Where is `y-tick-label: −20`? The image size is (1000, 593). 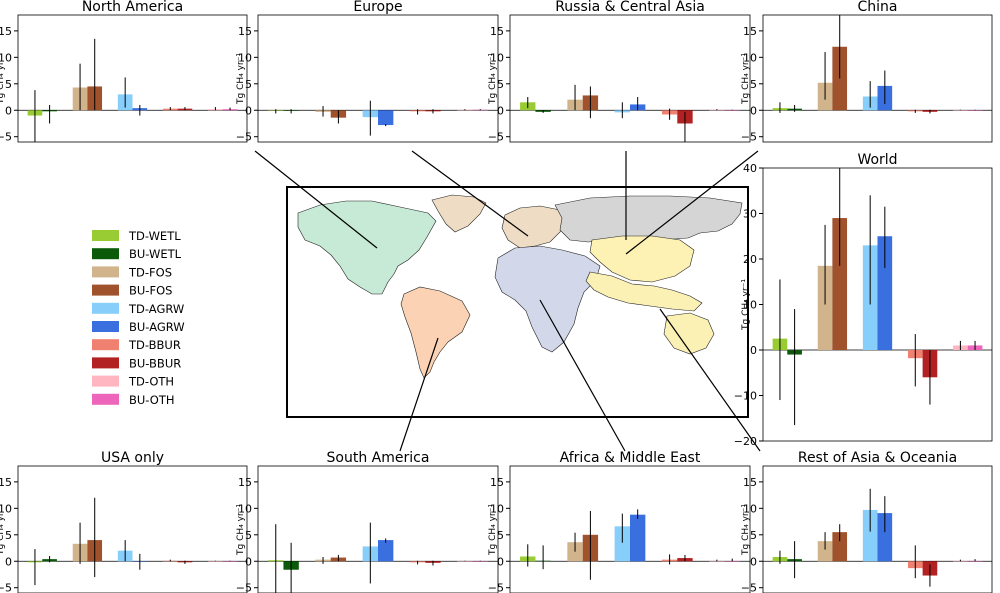 y-tick-label: −20 is located at coordinates (745, 441).